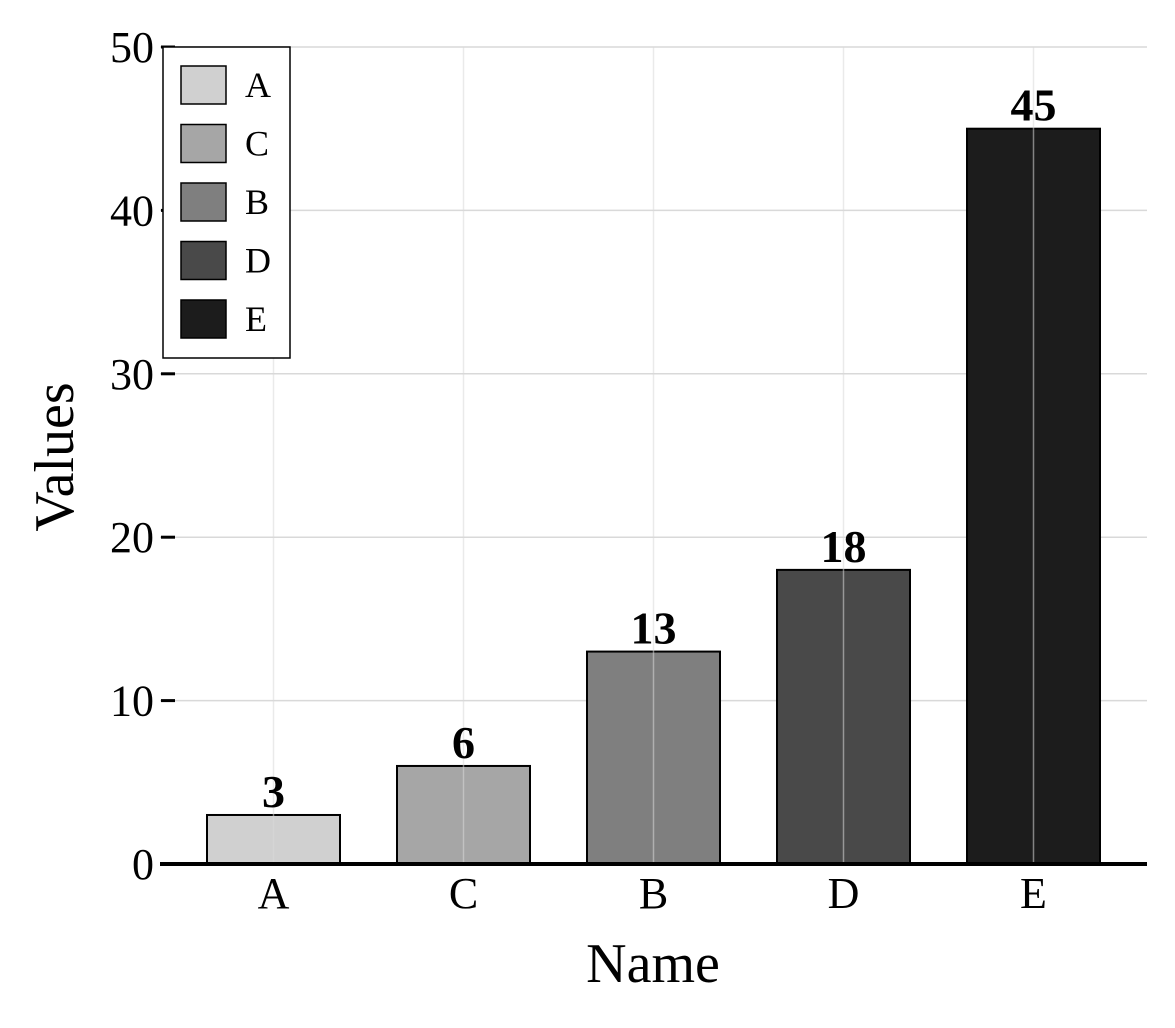 The height and width of the screenshot is (1028, 1175). What do you see at coordinates (653, 964) in the screenshot?
I see `x-axis-title: Name` at bounding box center [653, 964].